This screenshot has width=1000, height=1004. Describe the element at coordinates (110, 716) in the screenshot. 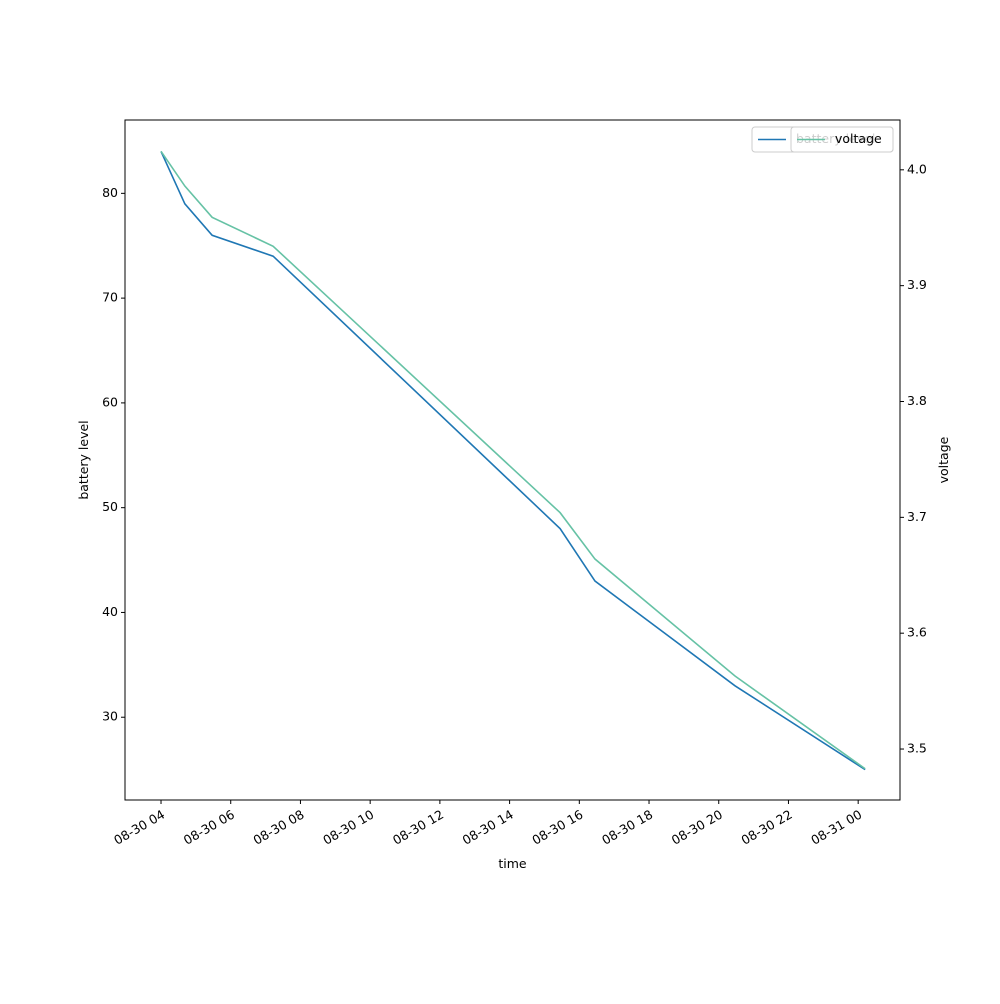

I see `y-tick-label: 30` at that location.